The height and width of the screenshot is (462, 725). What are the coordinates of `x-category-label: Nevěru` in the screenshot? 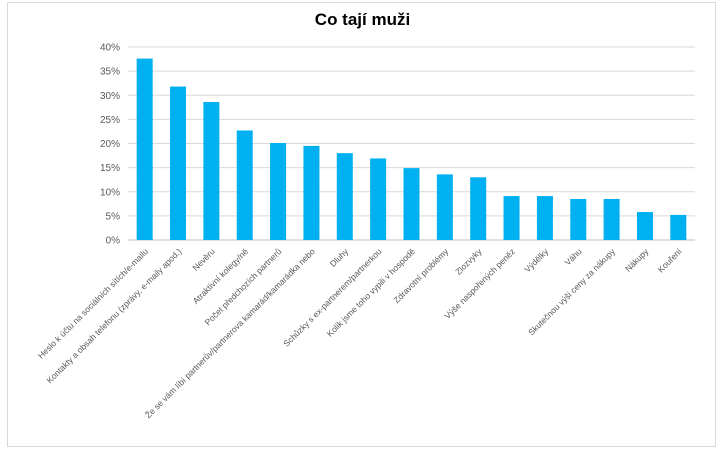 It's located at (203, 259).